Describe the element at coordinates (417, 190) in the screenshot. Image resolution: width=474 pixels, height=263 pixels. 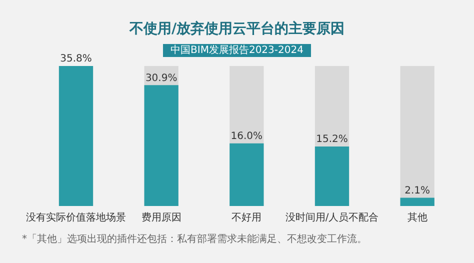
I see `data-label: 2.1%` at that location.